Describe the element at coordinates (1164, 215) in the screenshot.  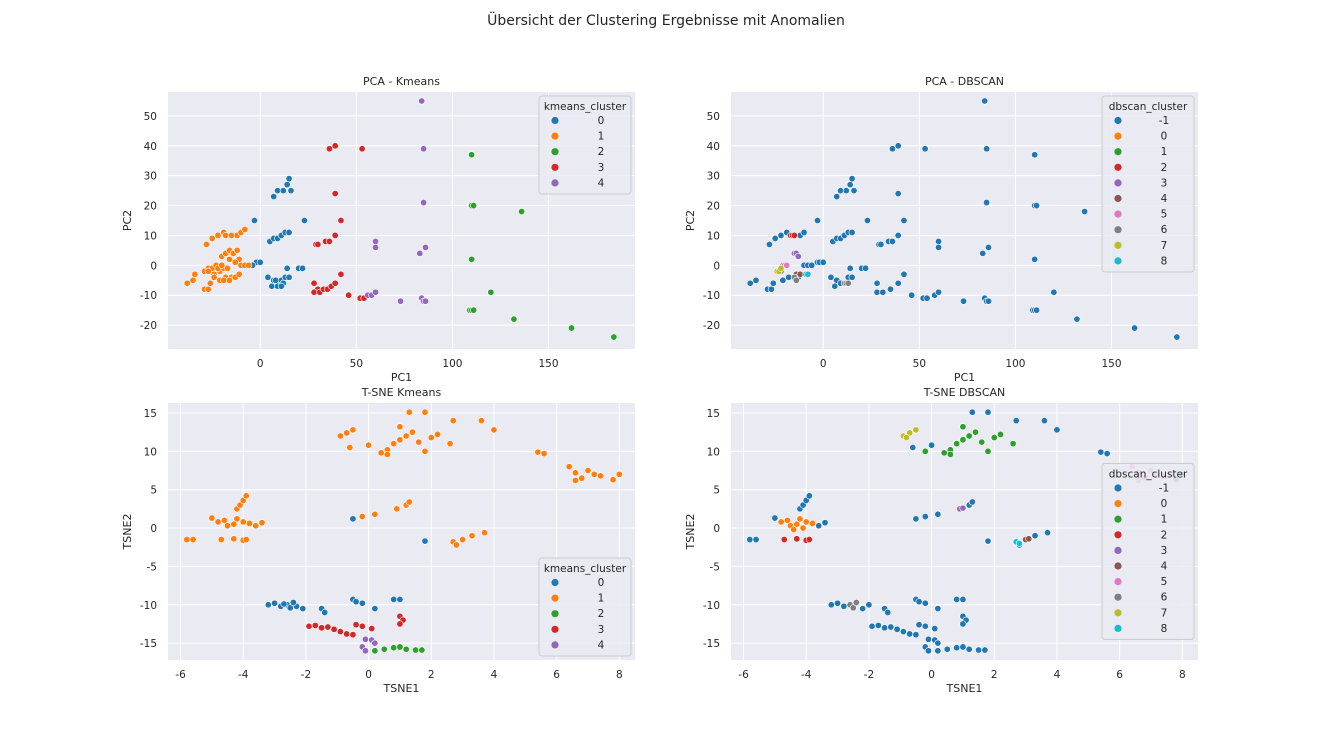
I see `legend-entry: 5` at that location.